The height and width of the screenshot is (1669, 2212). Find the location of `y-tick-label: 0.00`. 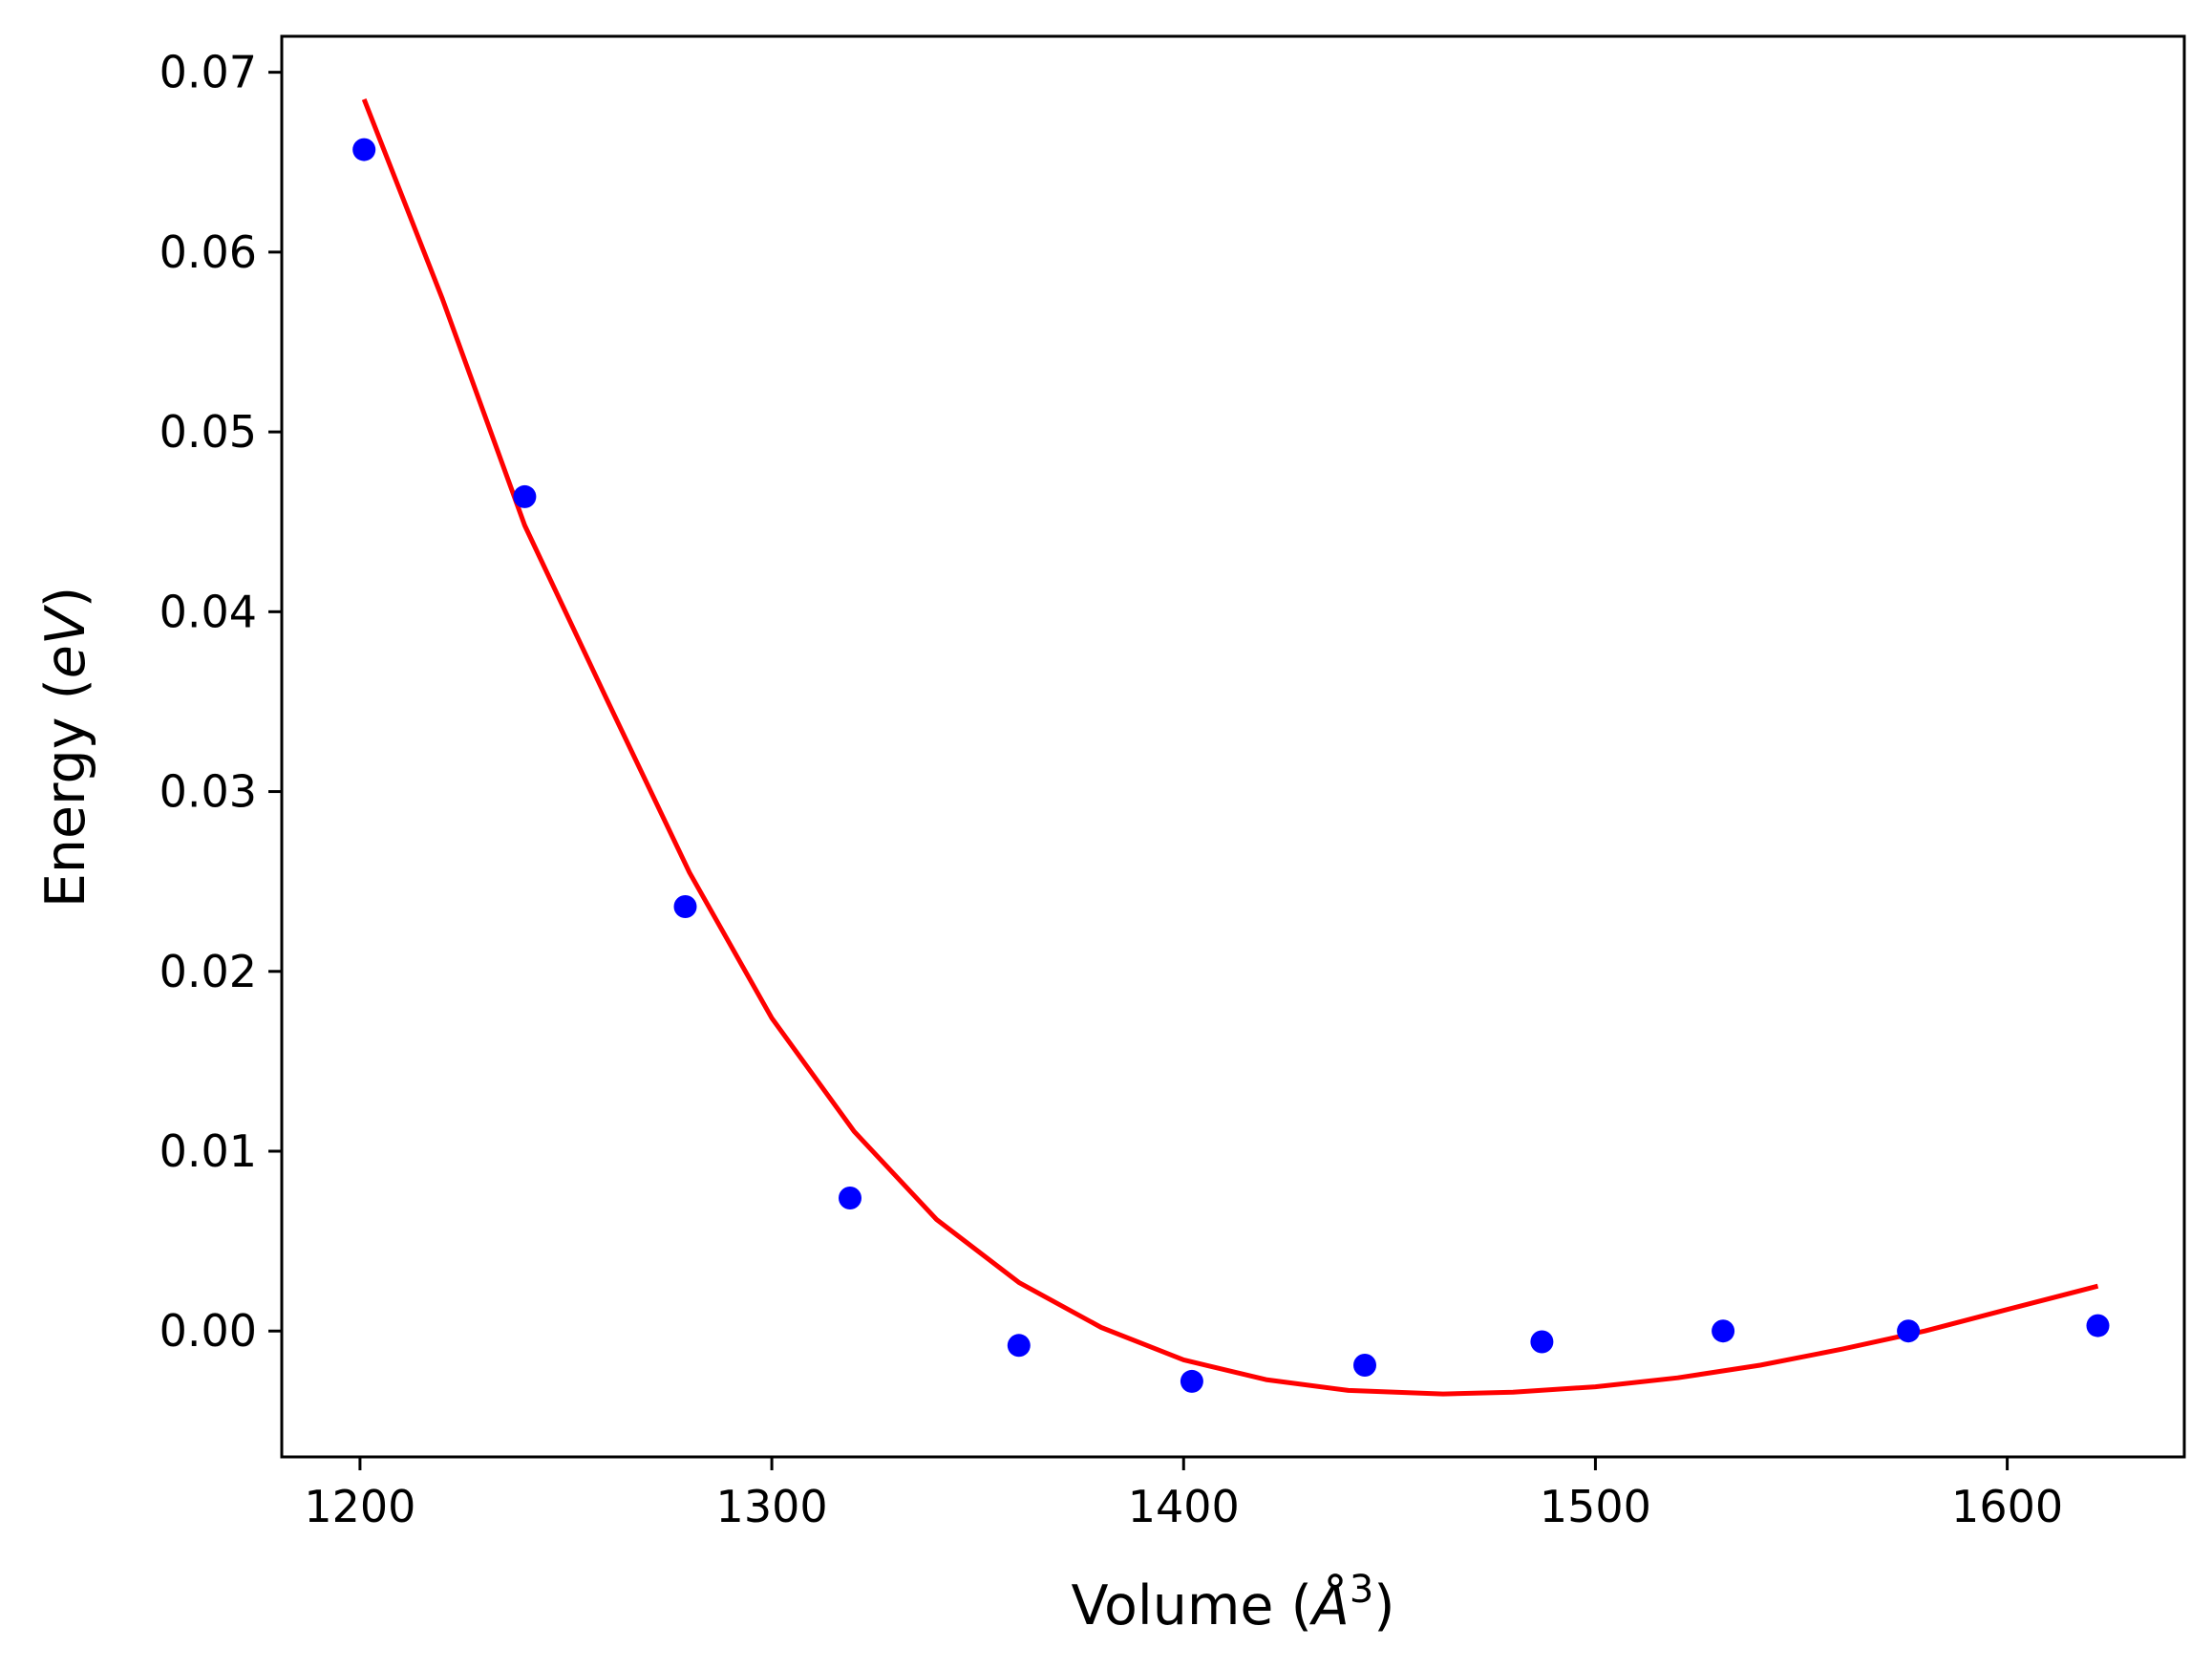

y-tick-label: 0.00 is located at coordinates (208, 1331).